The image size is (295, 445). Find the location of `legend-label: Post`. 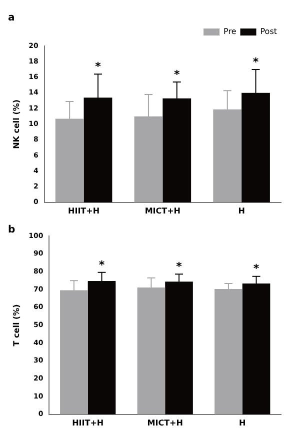

legend-label: Post is located at coordinates (269, 31).